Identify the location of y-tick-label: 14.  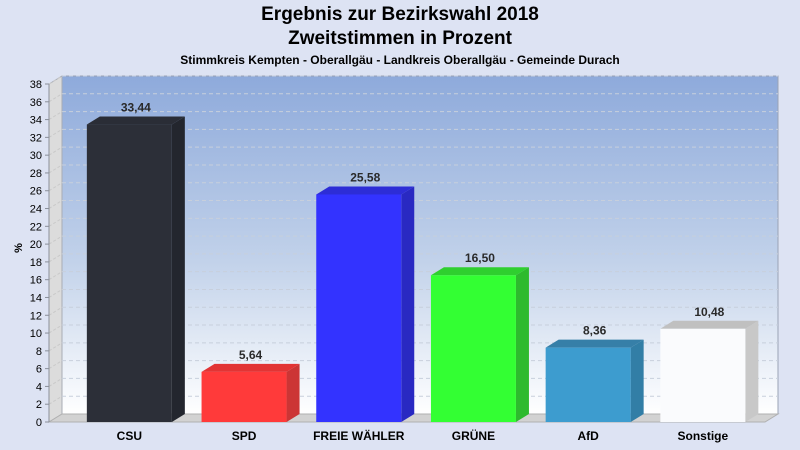
(36, 298).